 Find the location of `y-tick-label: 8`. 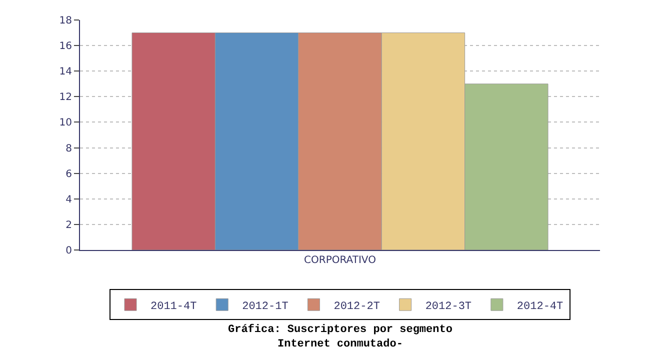

y-tick-label: 8 is located at coordinates (69, 148).